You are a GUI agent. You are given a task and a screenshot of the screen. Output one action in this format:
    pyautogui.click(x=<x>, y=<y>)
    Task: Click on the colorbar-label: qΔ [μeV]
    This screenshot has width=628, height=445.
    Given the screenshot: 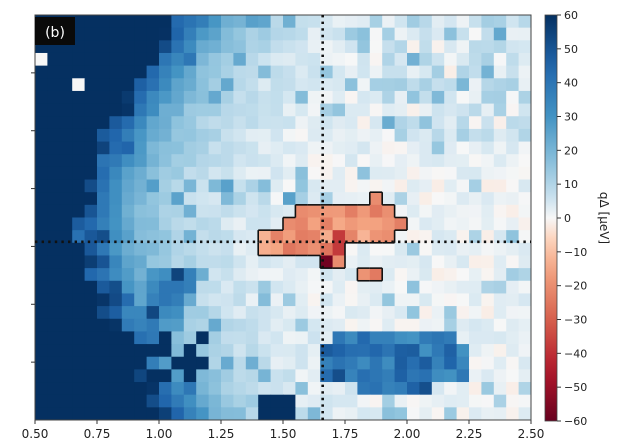 What is the action you would take?
    pyautogui.click(x=604, y=218)
    